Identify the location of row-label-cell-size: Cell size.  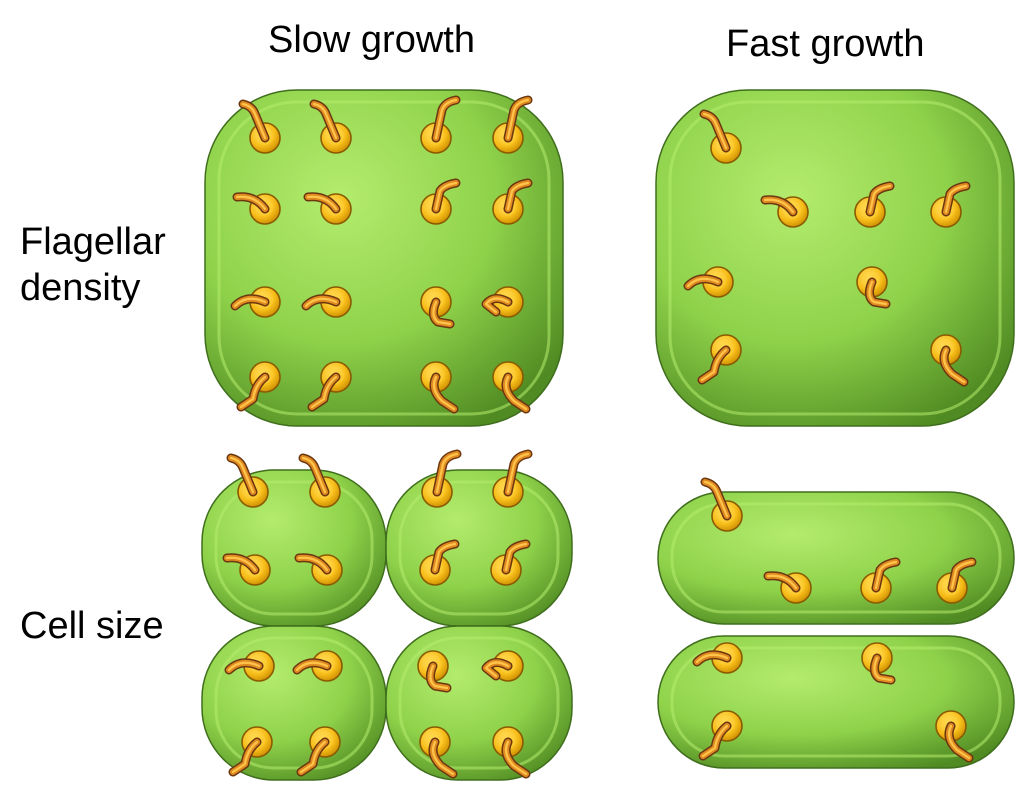
(92, 626).